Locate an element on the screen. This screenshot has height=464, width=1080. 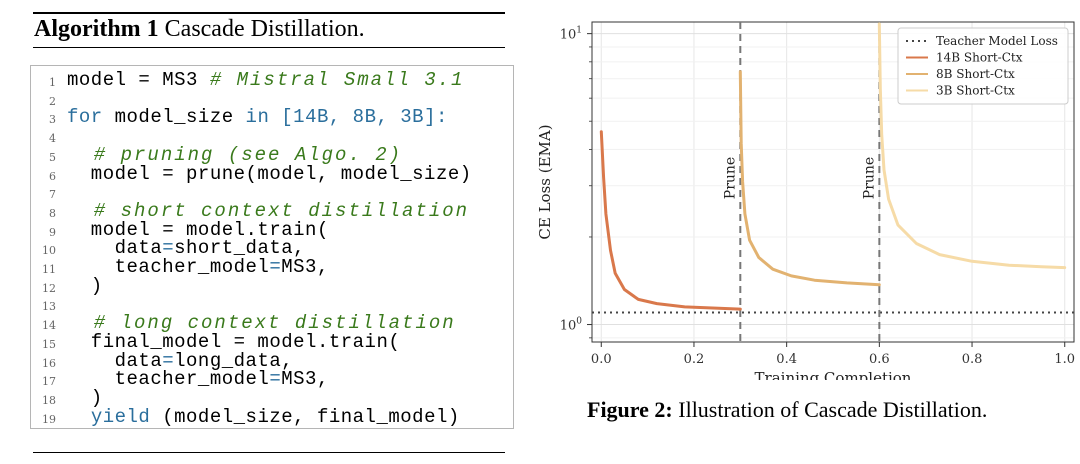
x-tick-label: 0.0 is located at coordinates (601, 359).